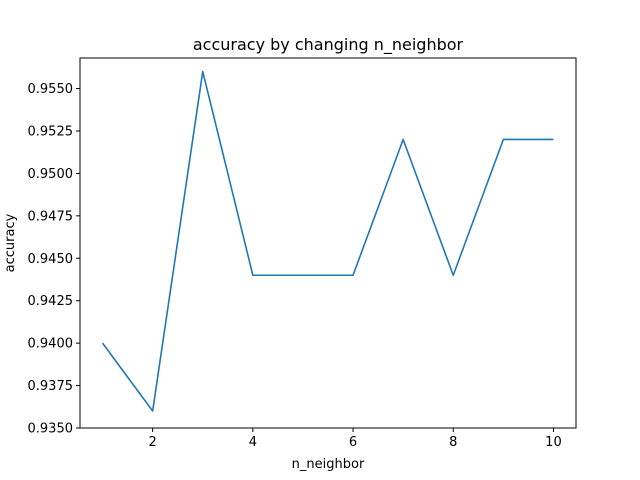 The image size is (640, 480). What do you see at coordinates (51, 174) in the screenshot?
I see `y-tick-label: 0.9500` at bounding box center [51, 174].